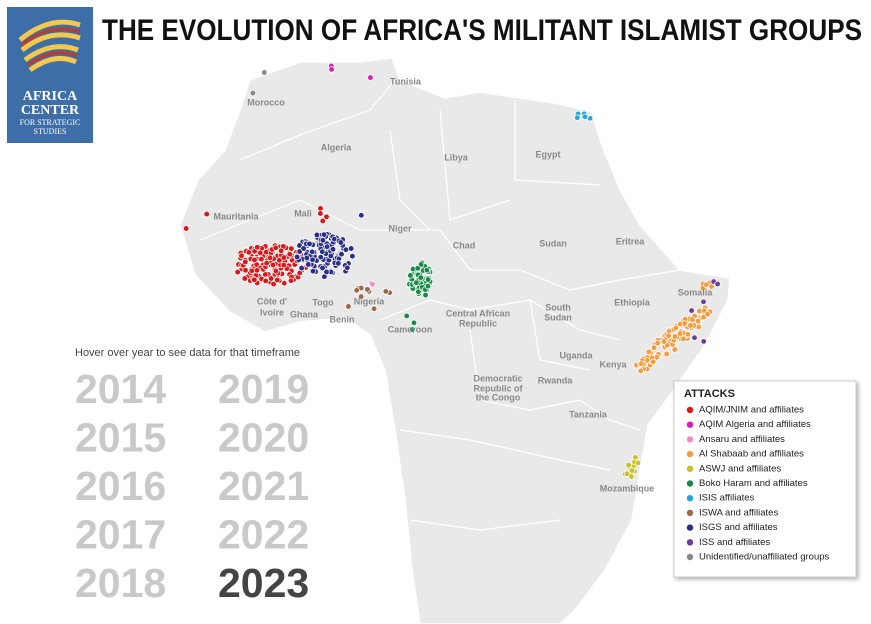 This screenshot has width=871, height=624. What do you see at coordinates (370, 301) in the screenshot?
I see `country-label: Nigeria` at bounding box center [370, 301].